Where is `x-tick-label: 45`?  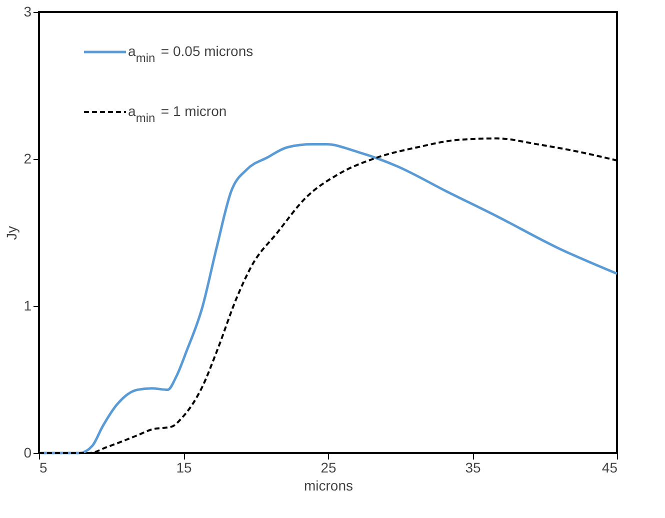 x-tick-label: 45 is located at coordinates (610, 468).